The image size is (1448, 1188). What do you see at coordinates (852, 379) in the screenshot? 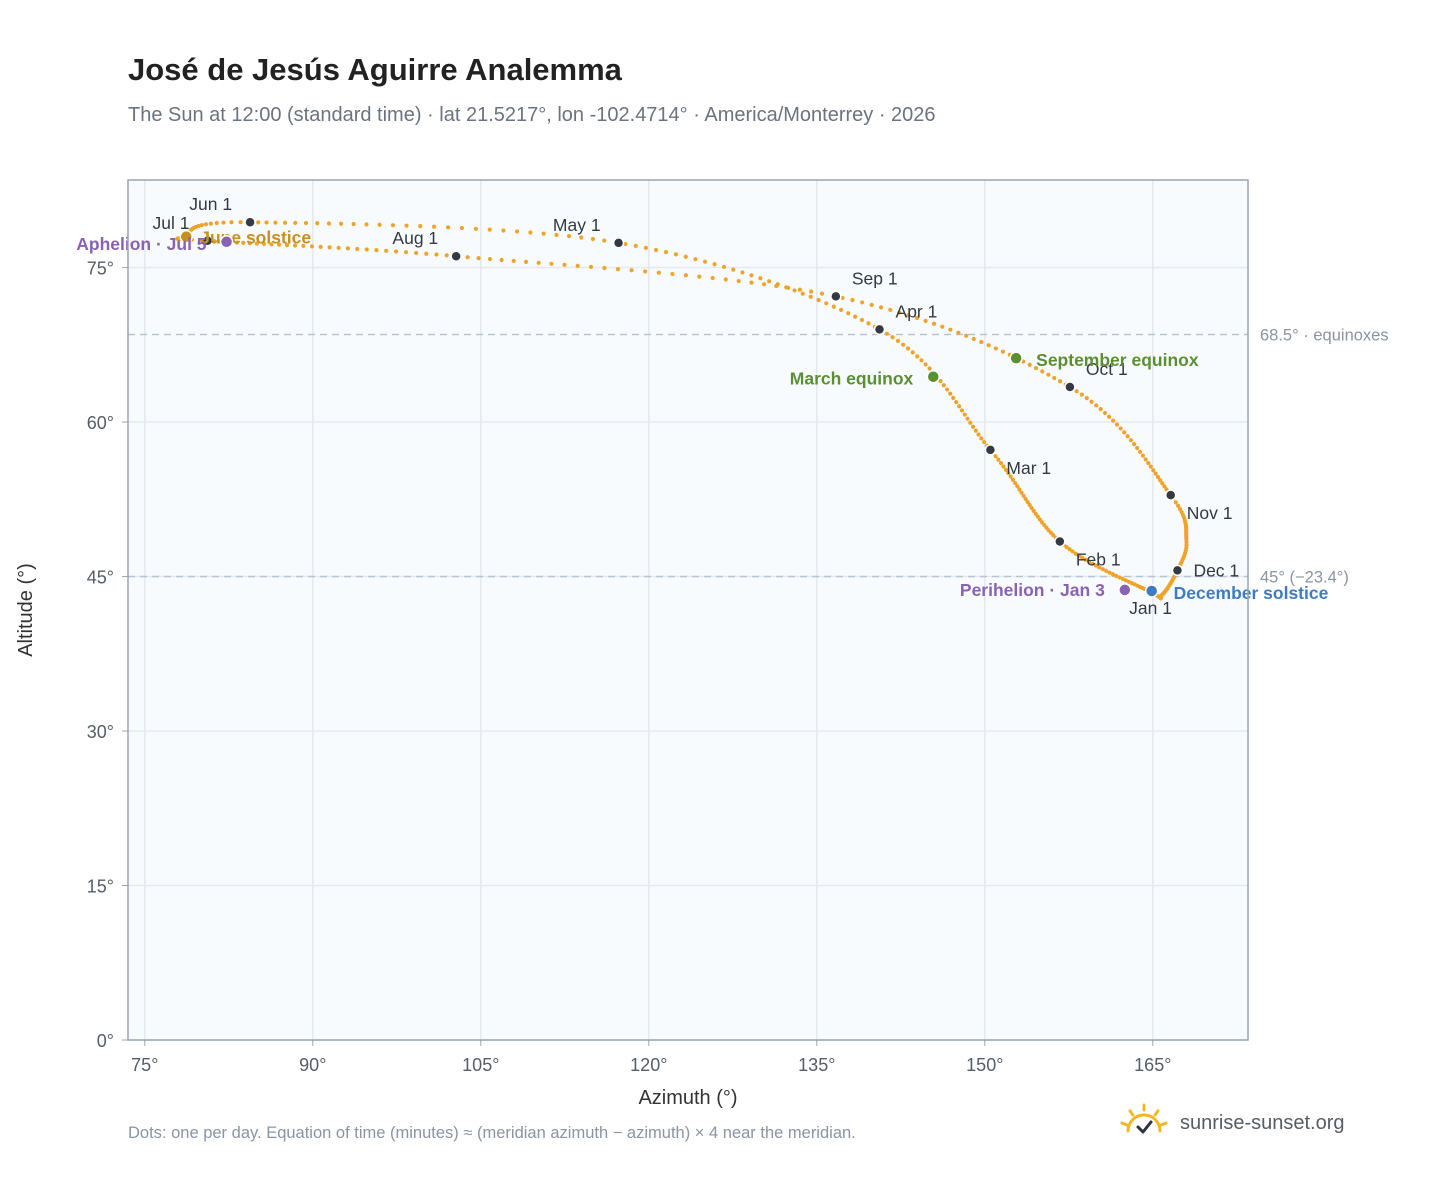
I see `event-label: March equinox` at bounding box center [852, 379].